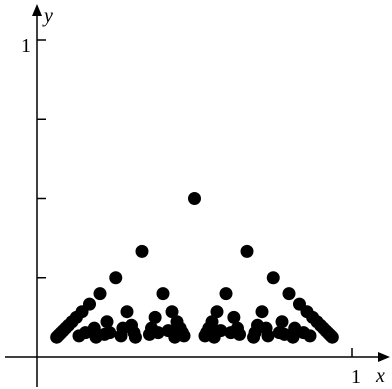 The width and height of the screenshot is (392, 389). What do you see at coordinates (380, 376) in the screenshot?
I see `x-axis-label: x` at bounding box center [380, 376].